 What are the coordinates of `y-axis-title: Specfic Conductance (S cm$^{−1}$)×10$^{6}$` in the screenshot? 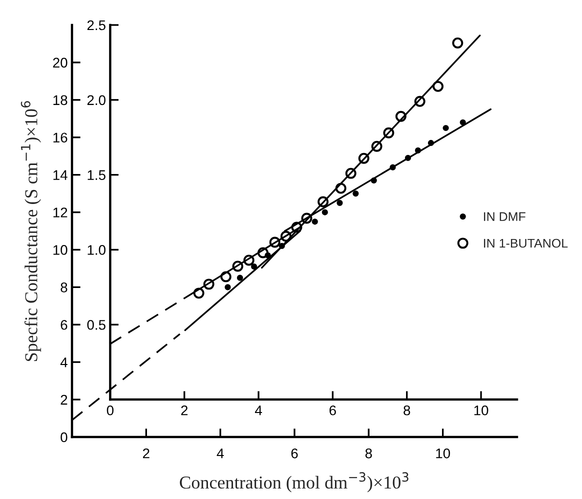 It's located at (31, 231).